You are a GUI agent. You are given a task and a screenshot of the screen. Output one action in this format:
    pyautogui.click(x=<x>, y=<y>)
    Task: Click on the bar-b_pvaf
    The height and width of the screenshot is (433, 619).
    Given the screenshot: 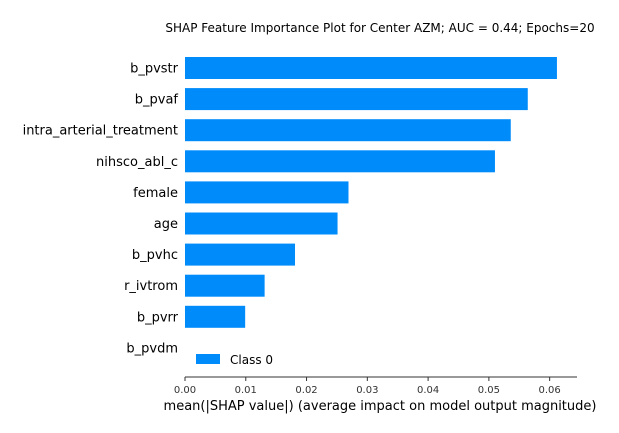 What is the action you would take?
    pyautogui.click(x=356, y=99)
    